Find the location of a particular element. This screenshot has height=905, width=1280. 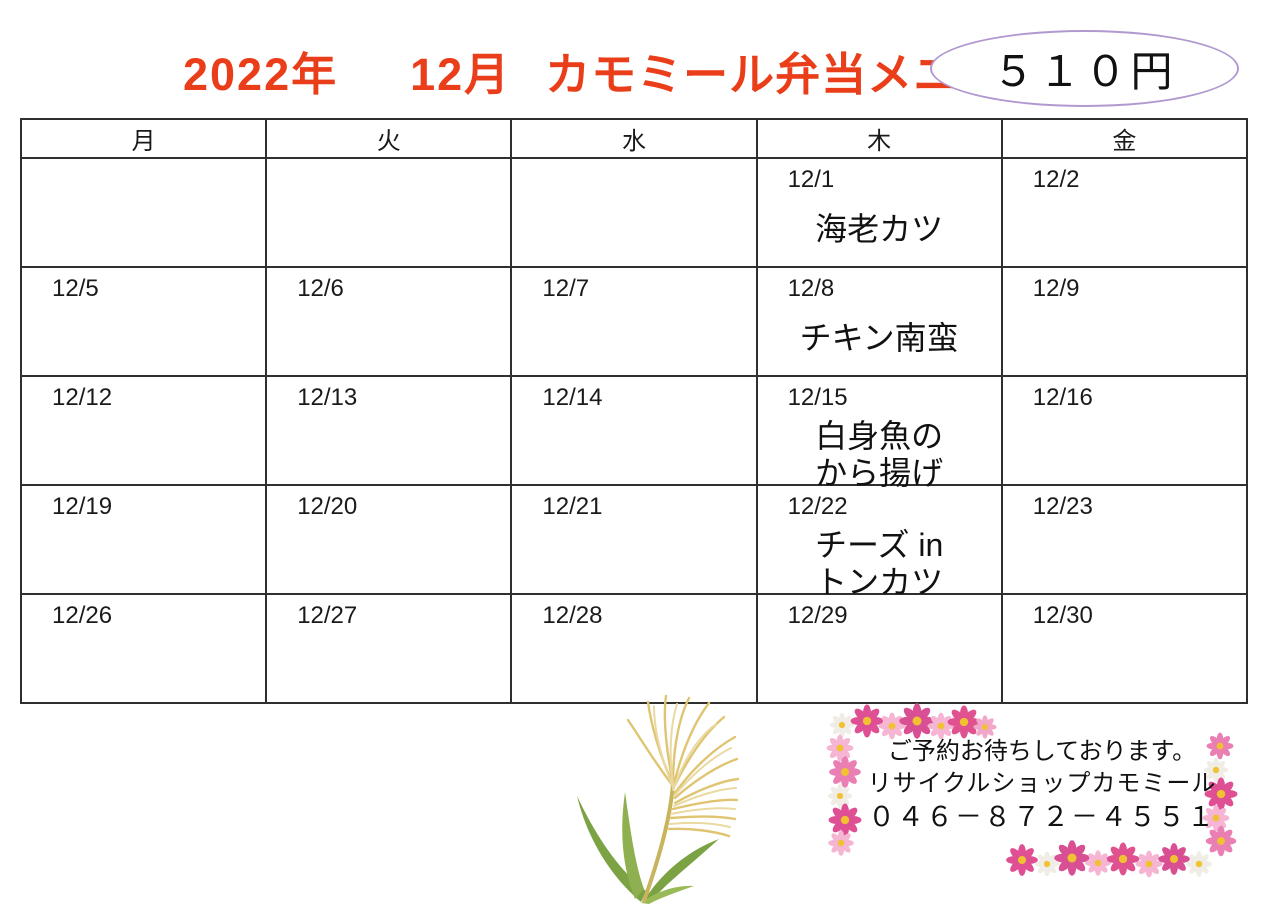

date-label: 12/16 is located at coordinates (1062, 397).